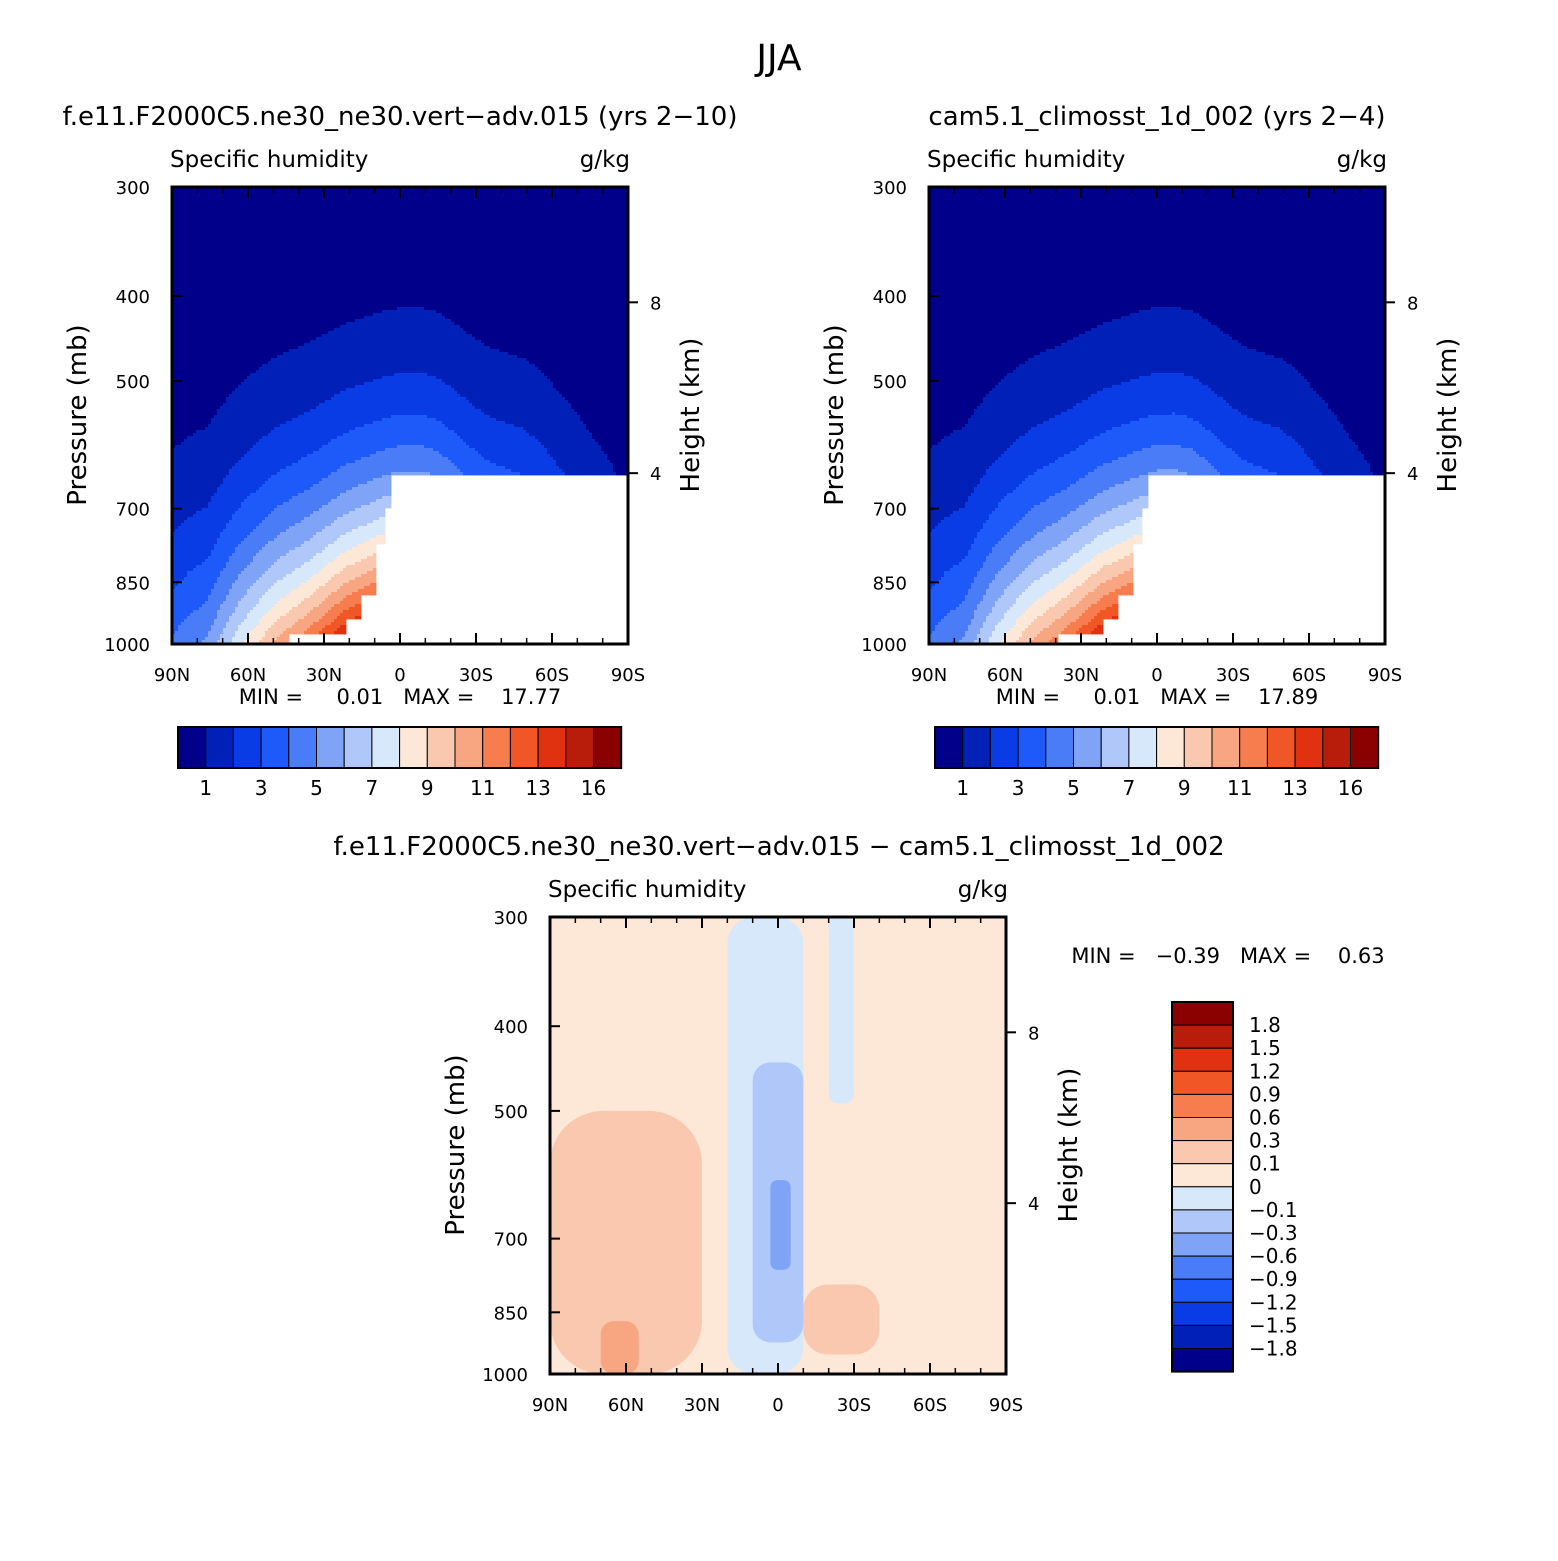 The image size is (1558, 1561). What do you see at coordinates (1273, 1302) in the screenshot?
I see `colorbar-label: −1.2` at bounding box center [1273, 1302].